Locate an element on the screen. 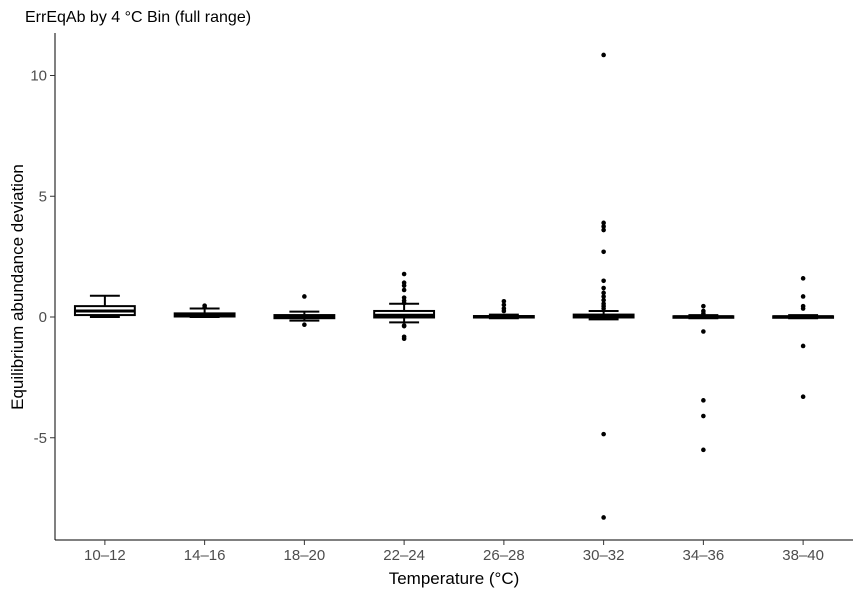 The width and height of the screenshot is (862, 594). box-22–24 is located at coordinates (404, 306).